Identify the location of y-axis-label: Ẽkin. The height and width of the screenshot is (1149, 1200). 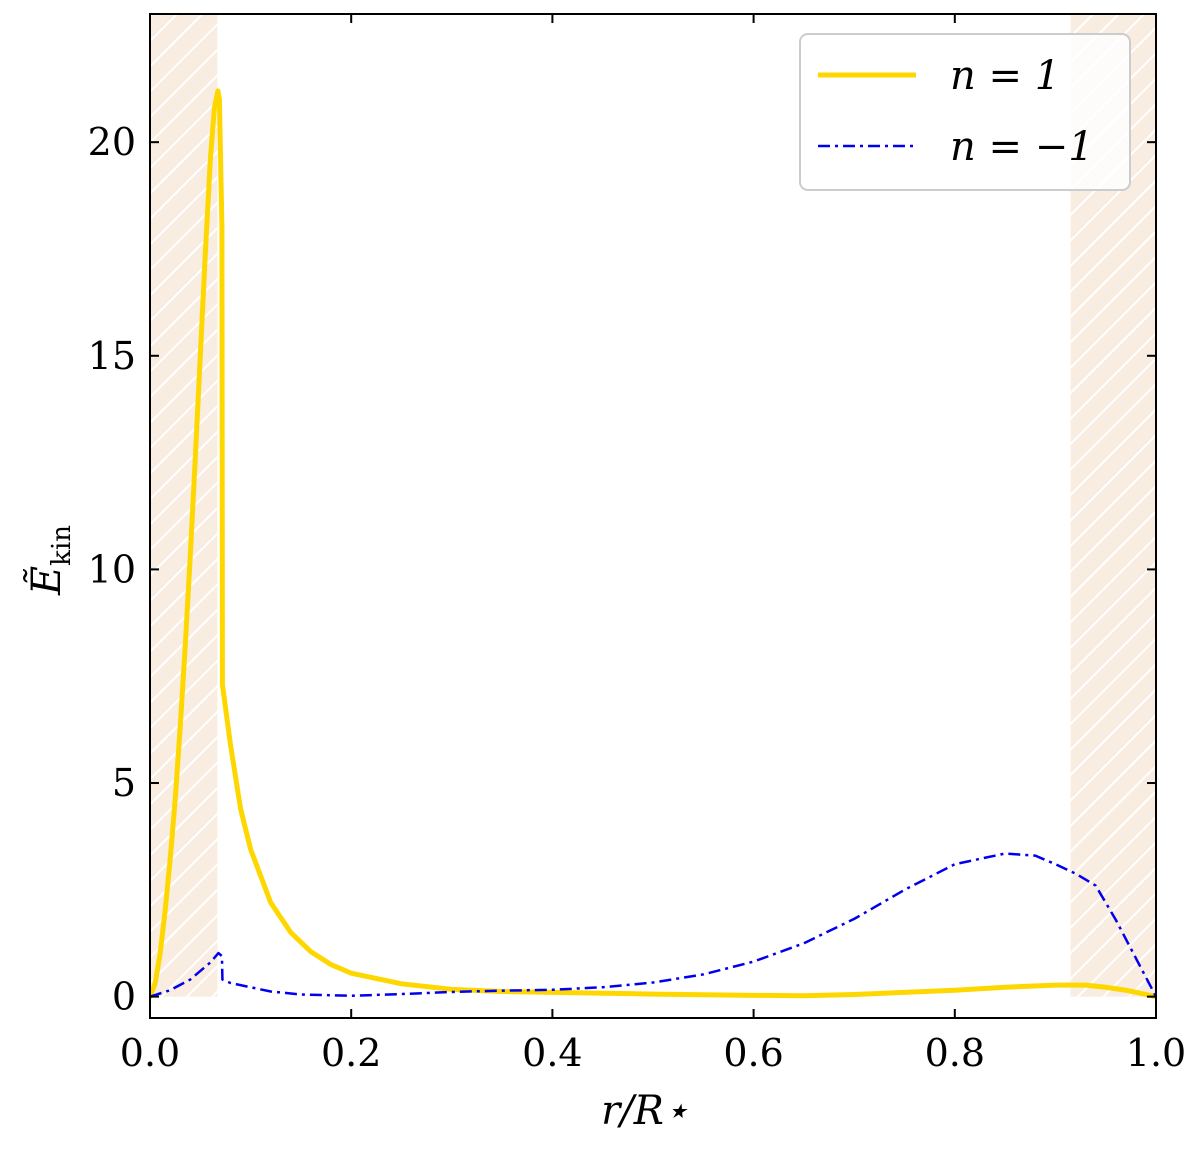
(50, 560).